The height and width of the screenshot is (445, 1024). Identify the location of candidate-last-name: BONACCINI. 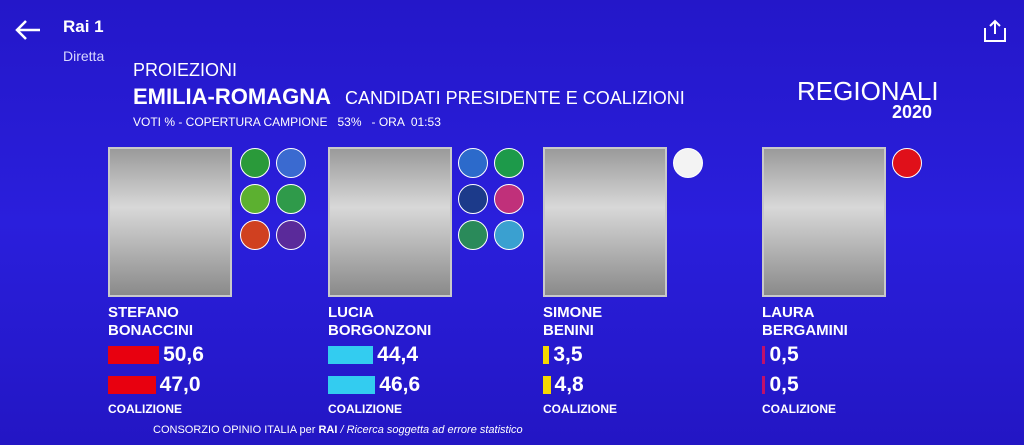
(150, 330).